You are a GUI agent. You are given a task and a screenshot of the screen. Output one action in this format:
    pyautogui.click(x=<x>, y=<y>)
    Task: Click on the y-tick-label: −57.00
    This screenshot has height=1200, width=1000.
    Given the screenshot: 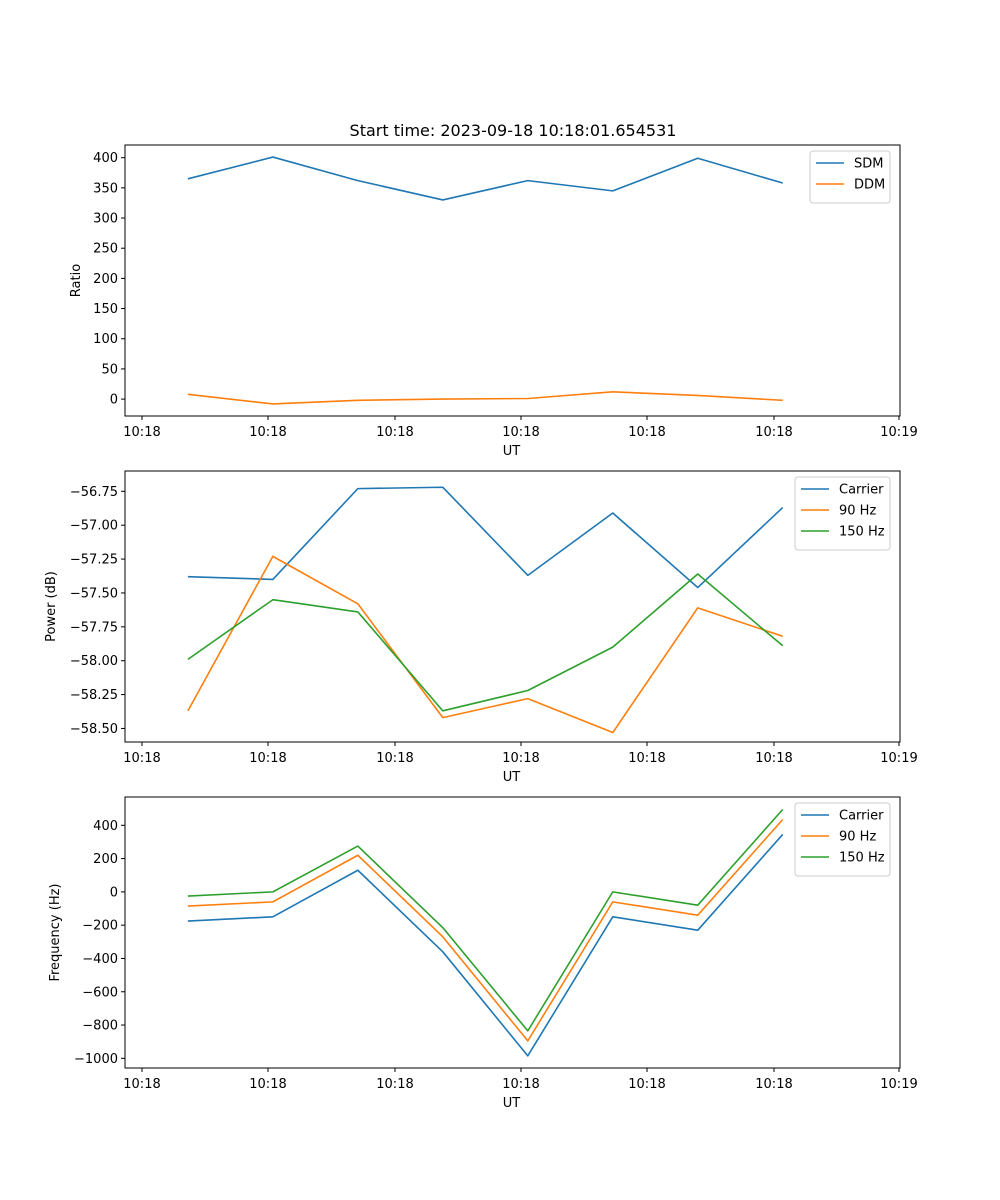 What is the action you would take?
    pyautogui.click(x=94, y=526)
    